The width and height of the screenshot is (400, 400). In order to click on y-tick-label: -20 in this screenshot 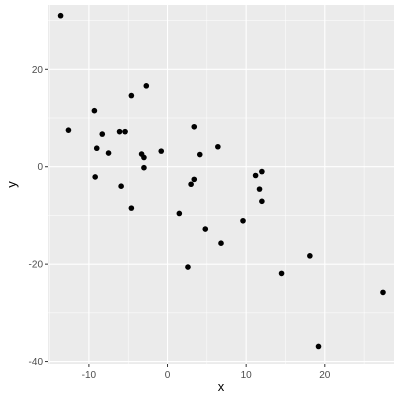, I will do `click(36, 265)`.